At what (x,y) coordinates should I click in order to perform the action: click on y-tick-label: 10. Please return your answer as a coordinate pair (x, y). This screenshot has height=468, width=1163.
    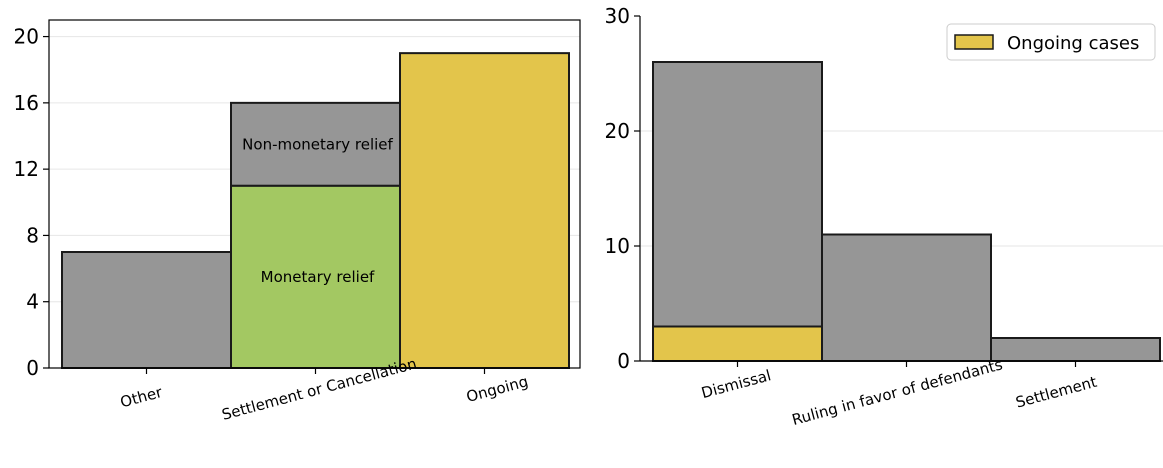
    Looking at the image, I should click on (617, 246).